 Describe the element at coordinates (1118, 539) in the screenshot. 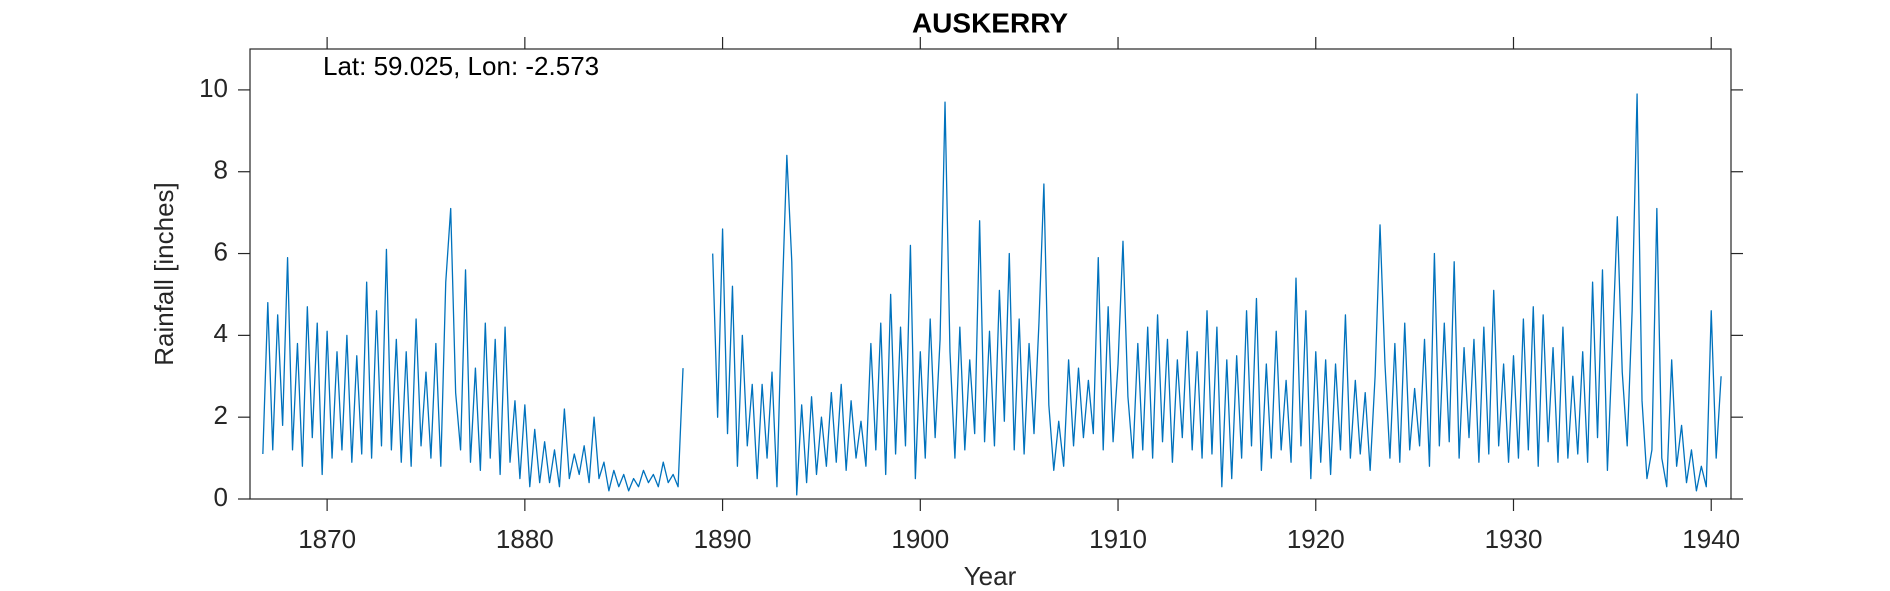

I see `x-tick-label: 1910` at that location.